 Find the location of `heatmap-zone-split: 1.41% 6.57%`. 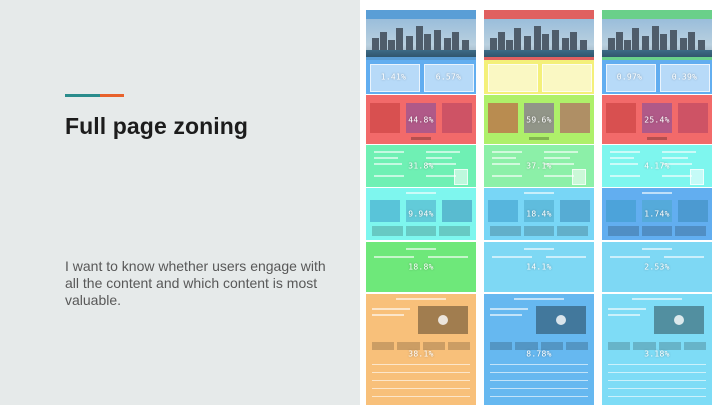

heatmap-zone-split: 1.41% 6.57% is located at coordinates (421, 77).